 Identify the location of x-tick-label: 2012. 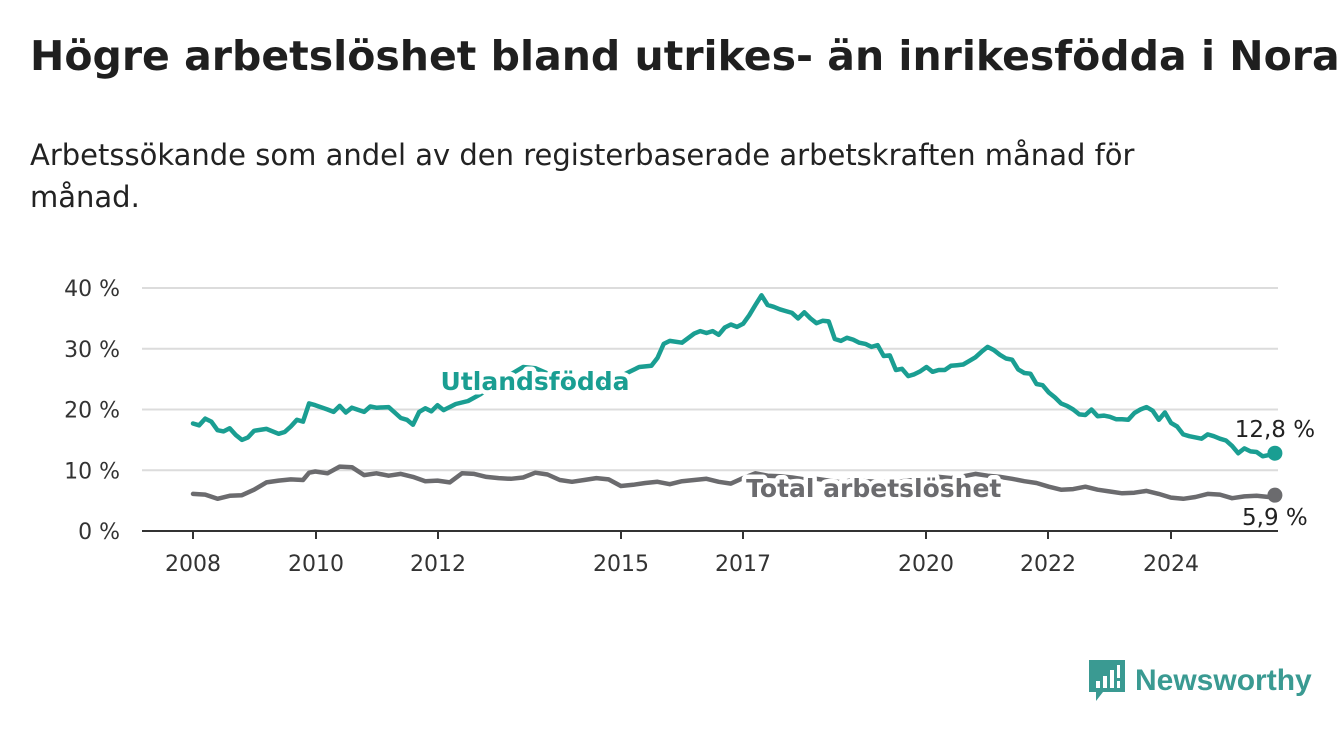
(438, 564).